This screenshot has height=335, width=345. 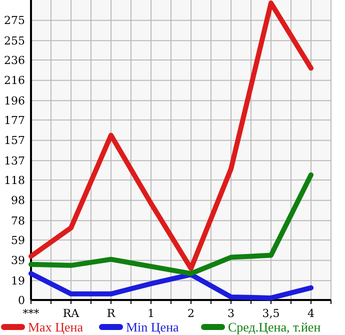 What do you see at coordinates (14, 161) in the screenshot?
I see `y-tick-label: 137` at bounding box center [14, 161].